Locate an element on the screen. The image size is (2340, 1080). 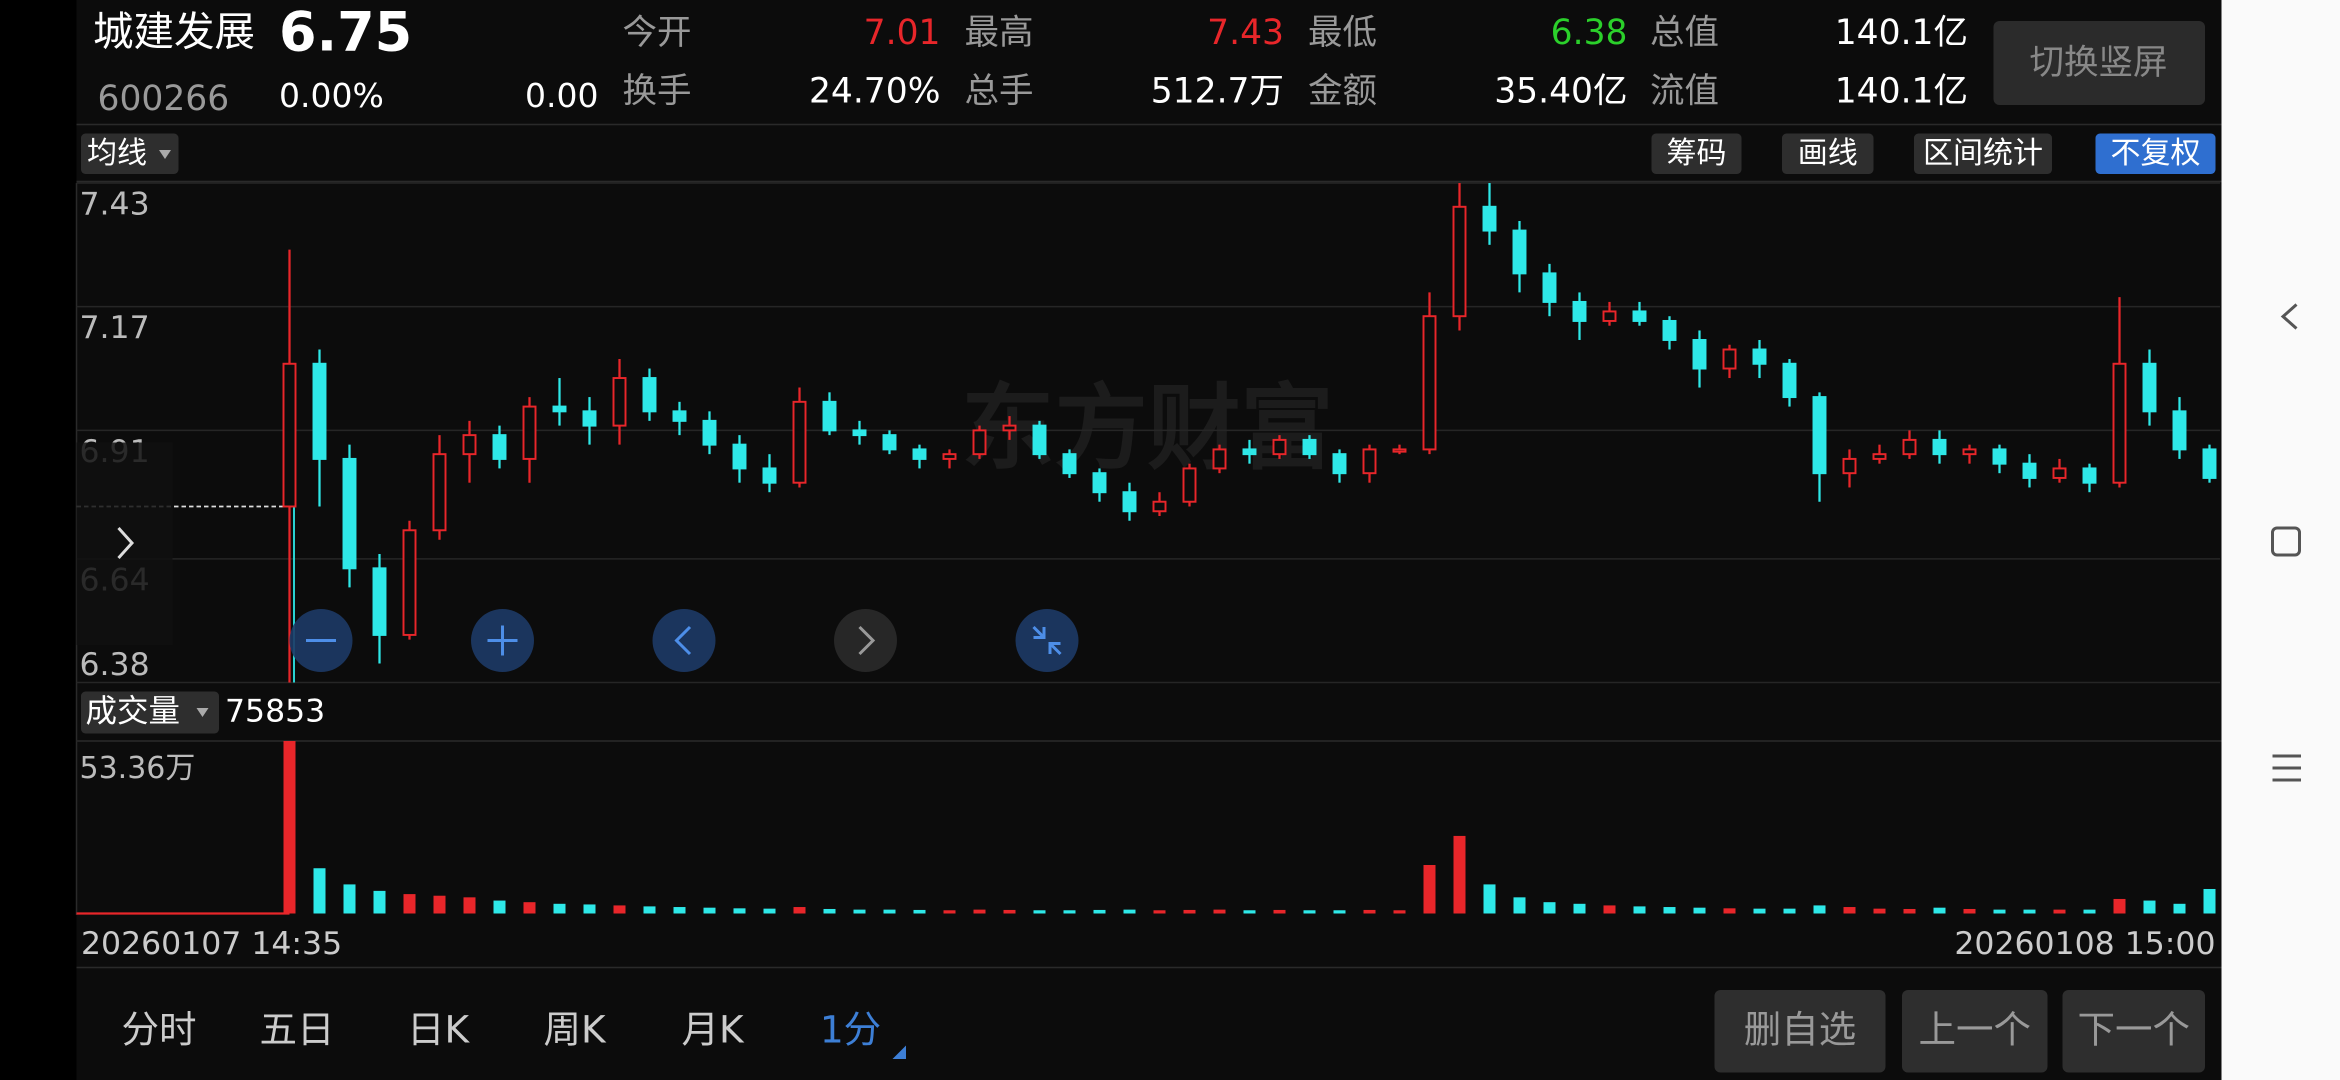
quote-label: 金额 is located at coordinates (1342, 92).